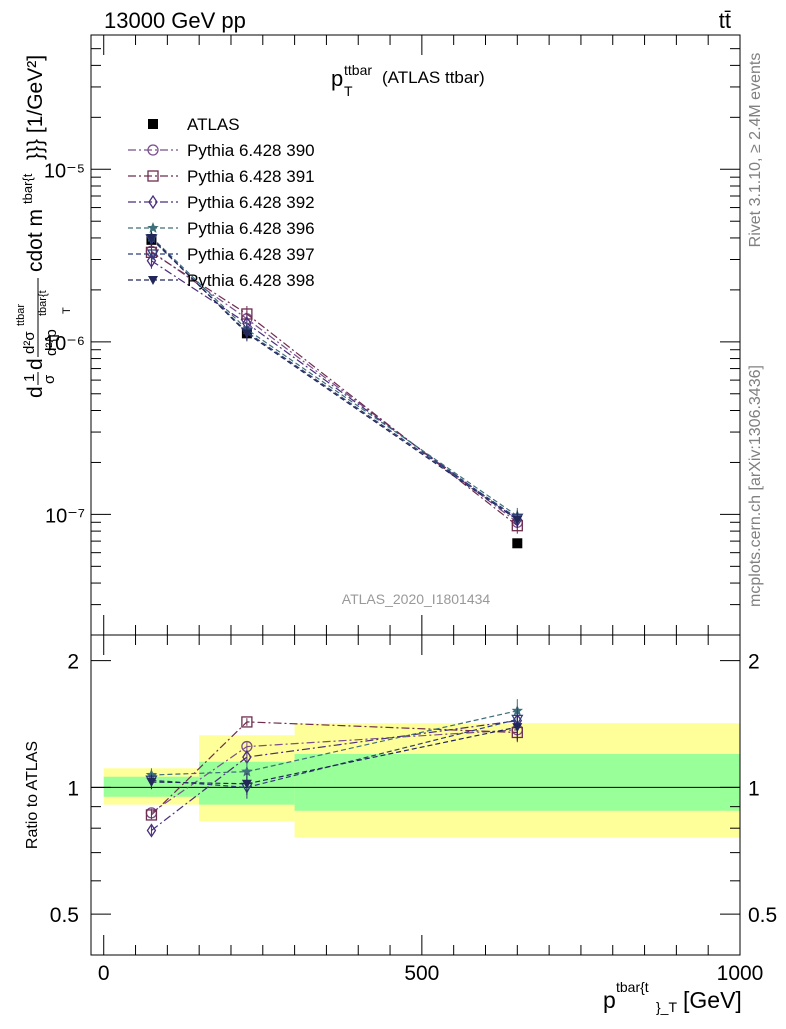  What do you see at coordinates (337, 78) in the screenshot?
I see `plot-title-main: p` at bounding box center [337, 78].